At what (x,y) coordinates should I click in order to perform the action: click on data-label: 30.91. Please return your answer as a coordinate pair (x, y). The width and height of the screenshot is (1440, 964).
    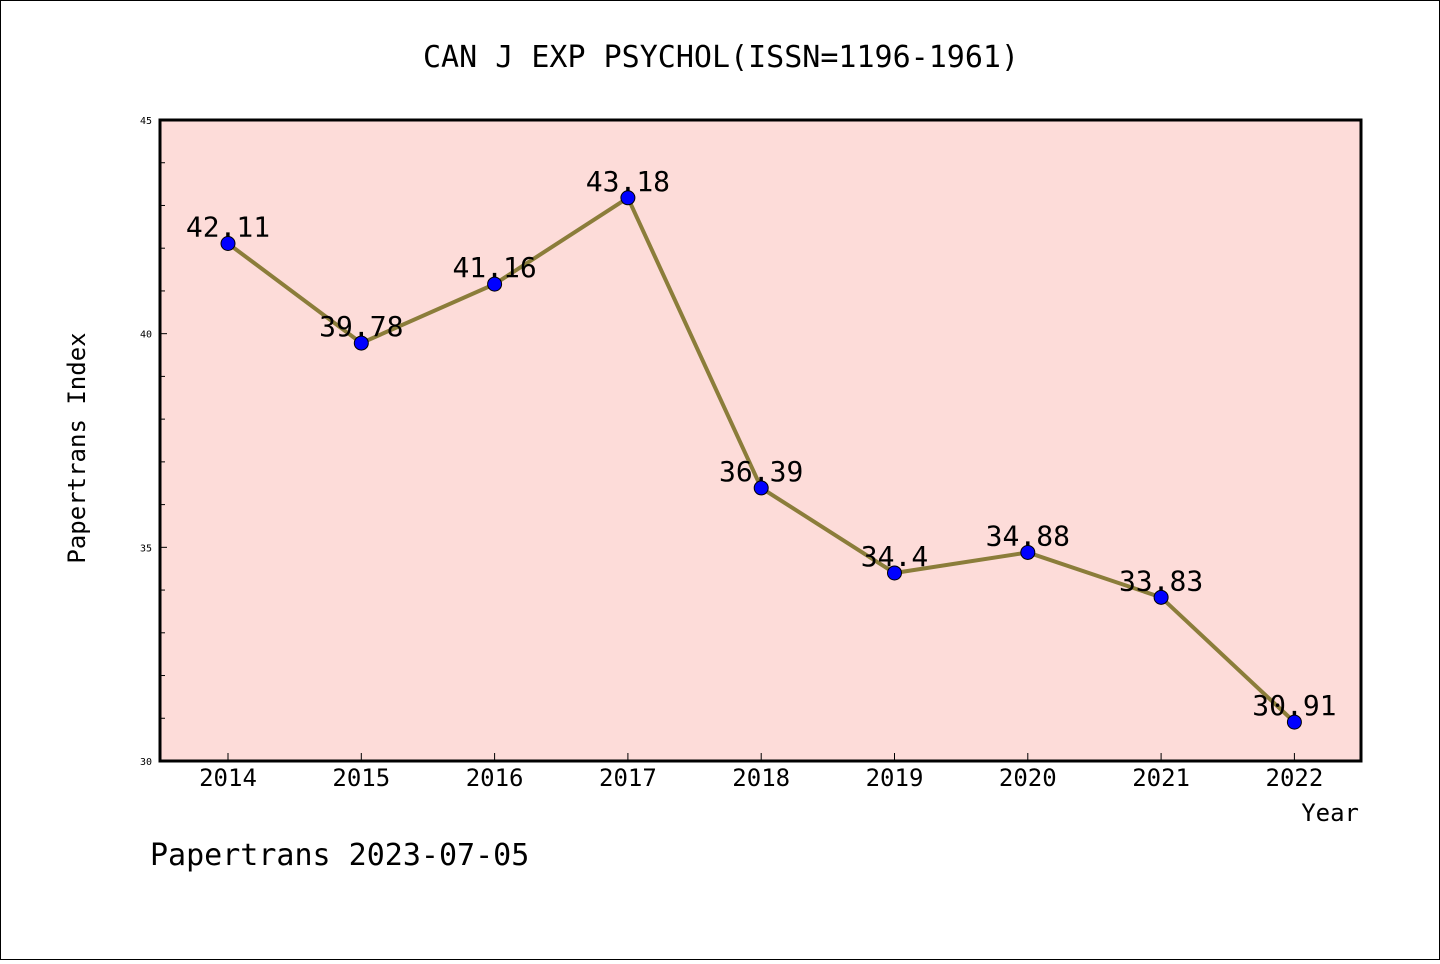
    Looking at the image, I should click on (1294, 705).